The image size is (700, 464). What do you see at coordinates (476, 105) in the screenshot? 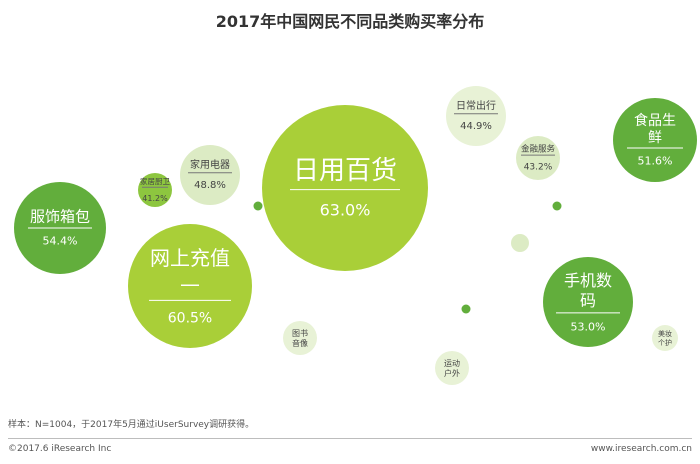
I see `category-label: 日常出行` at bounding box center [476, 105].